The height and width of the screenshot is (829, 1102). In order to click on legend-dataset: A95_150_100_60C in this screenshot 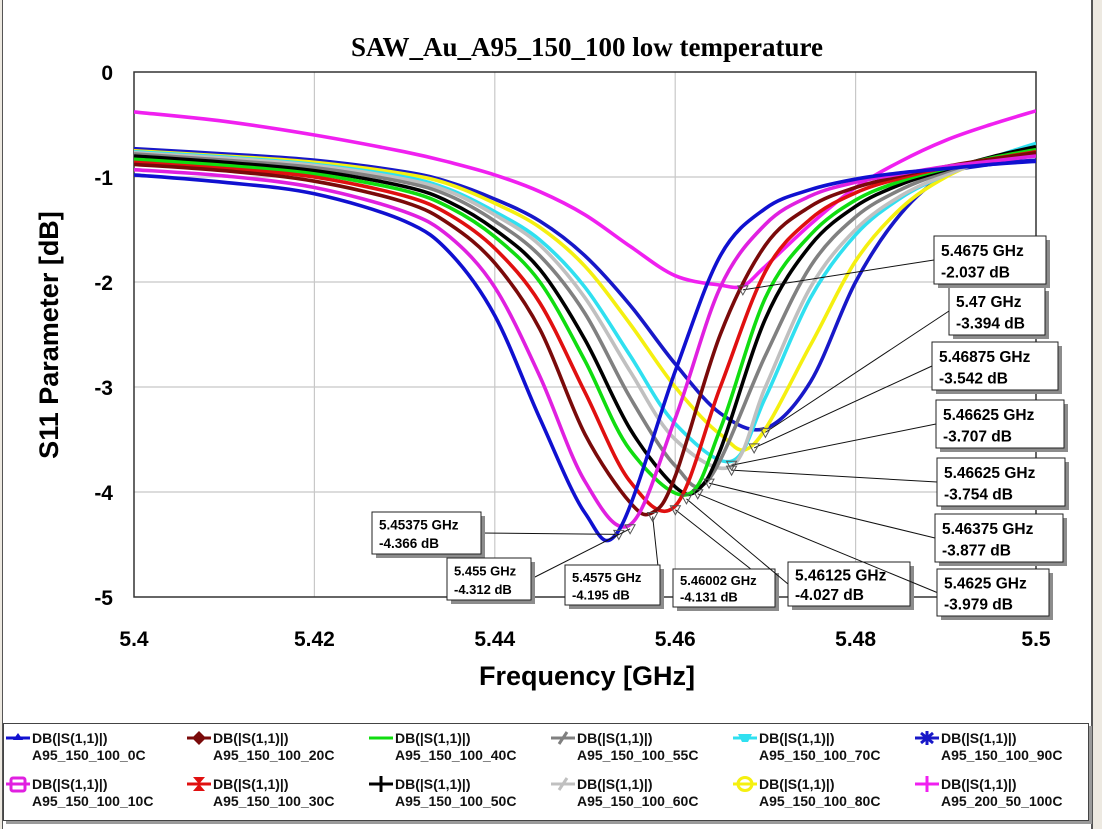, I will do `click(638, 801)`.